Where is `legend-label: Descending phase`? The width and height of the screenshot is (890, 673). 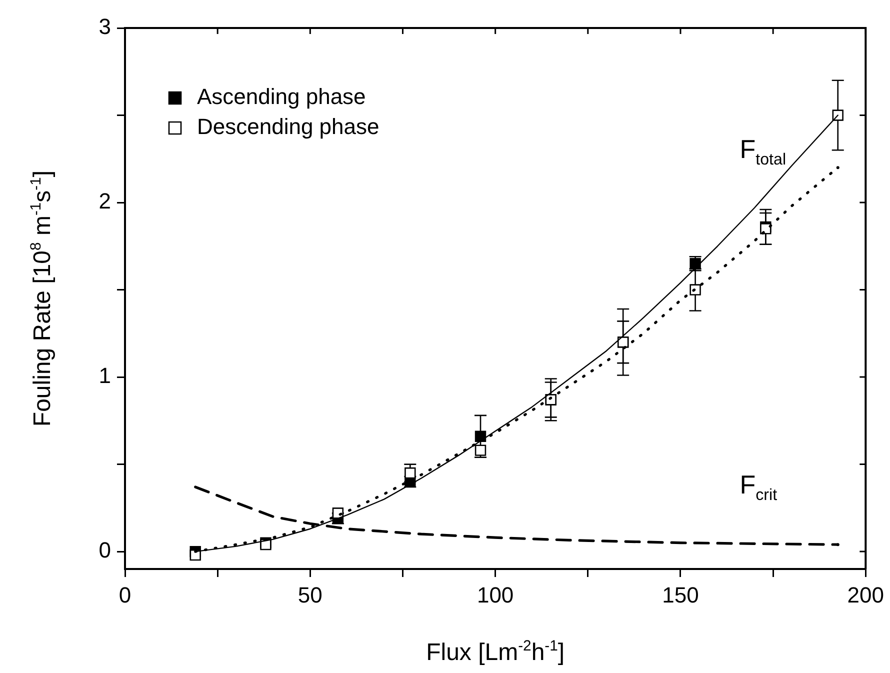
legend-label: Descending phase is located at coordinates (288, 127).